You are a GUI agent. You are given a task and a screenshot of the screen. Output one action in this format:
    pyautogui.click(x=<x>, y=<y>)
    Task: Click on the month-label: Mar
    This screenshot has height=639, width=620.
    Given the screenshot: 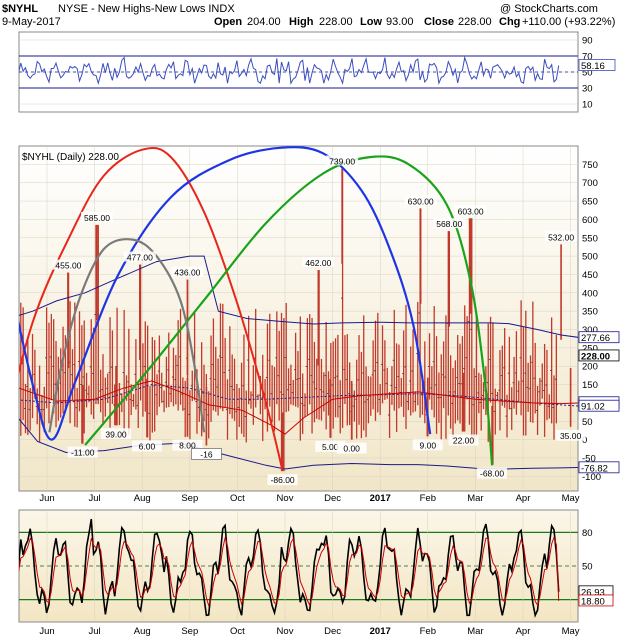 What is the action you would take?
    pyautogui.click(x=475, y=498)
    